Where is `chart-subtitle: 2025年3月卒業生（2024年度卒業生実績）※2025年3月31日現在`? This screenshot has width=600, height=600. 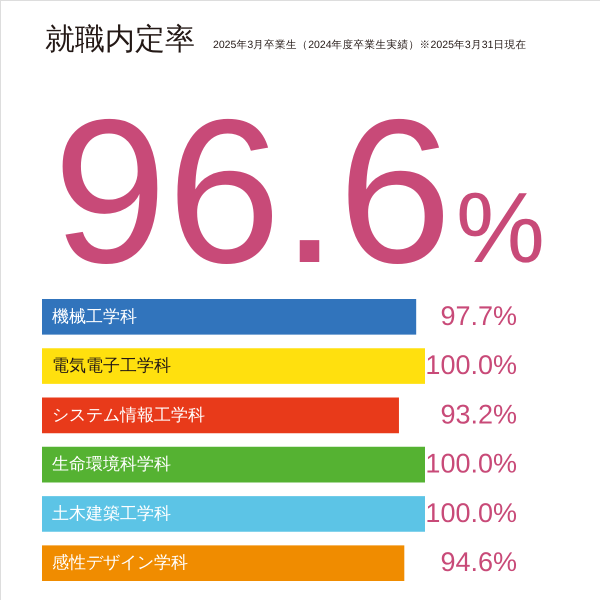 chart-subtitle: 2025年3月卒業生（2024年度卒業生実績）※2025年3月31日現在 is located at coordinates (369, 44).